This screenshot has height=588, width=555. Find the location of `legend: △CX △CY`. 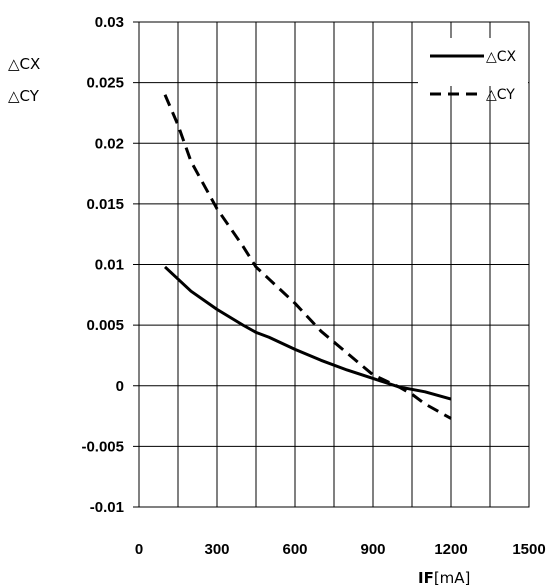

legend: △CX △CY is located at coordinates (473, 70).